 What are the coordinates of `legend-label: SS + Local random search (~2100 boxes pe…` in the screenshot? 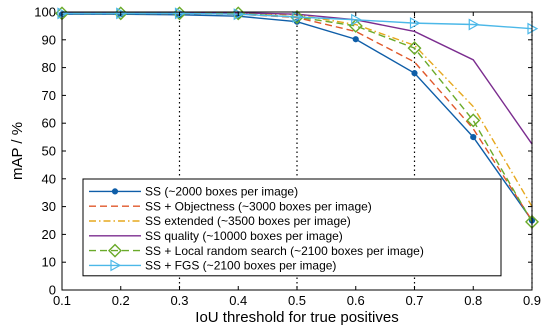 It's located at (284, 251).